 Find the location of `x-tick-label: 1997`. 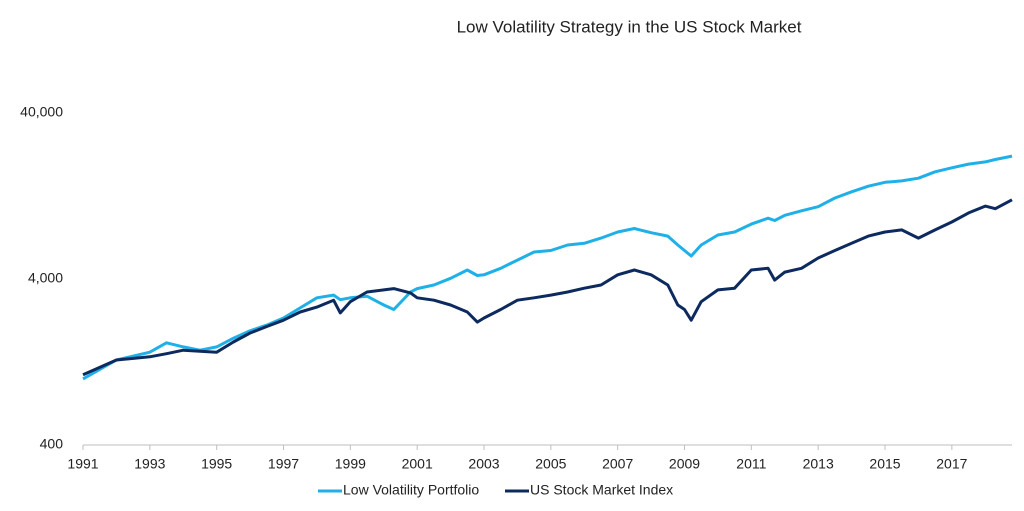

x-tick-label: 1997 is located at coordinates (283, 464).